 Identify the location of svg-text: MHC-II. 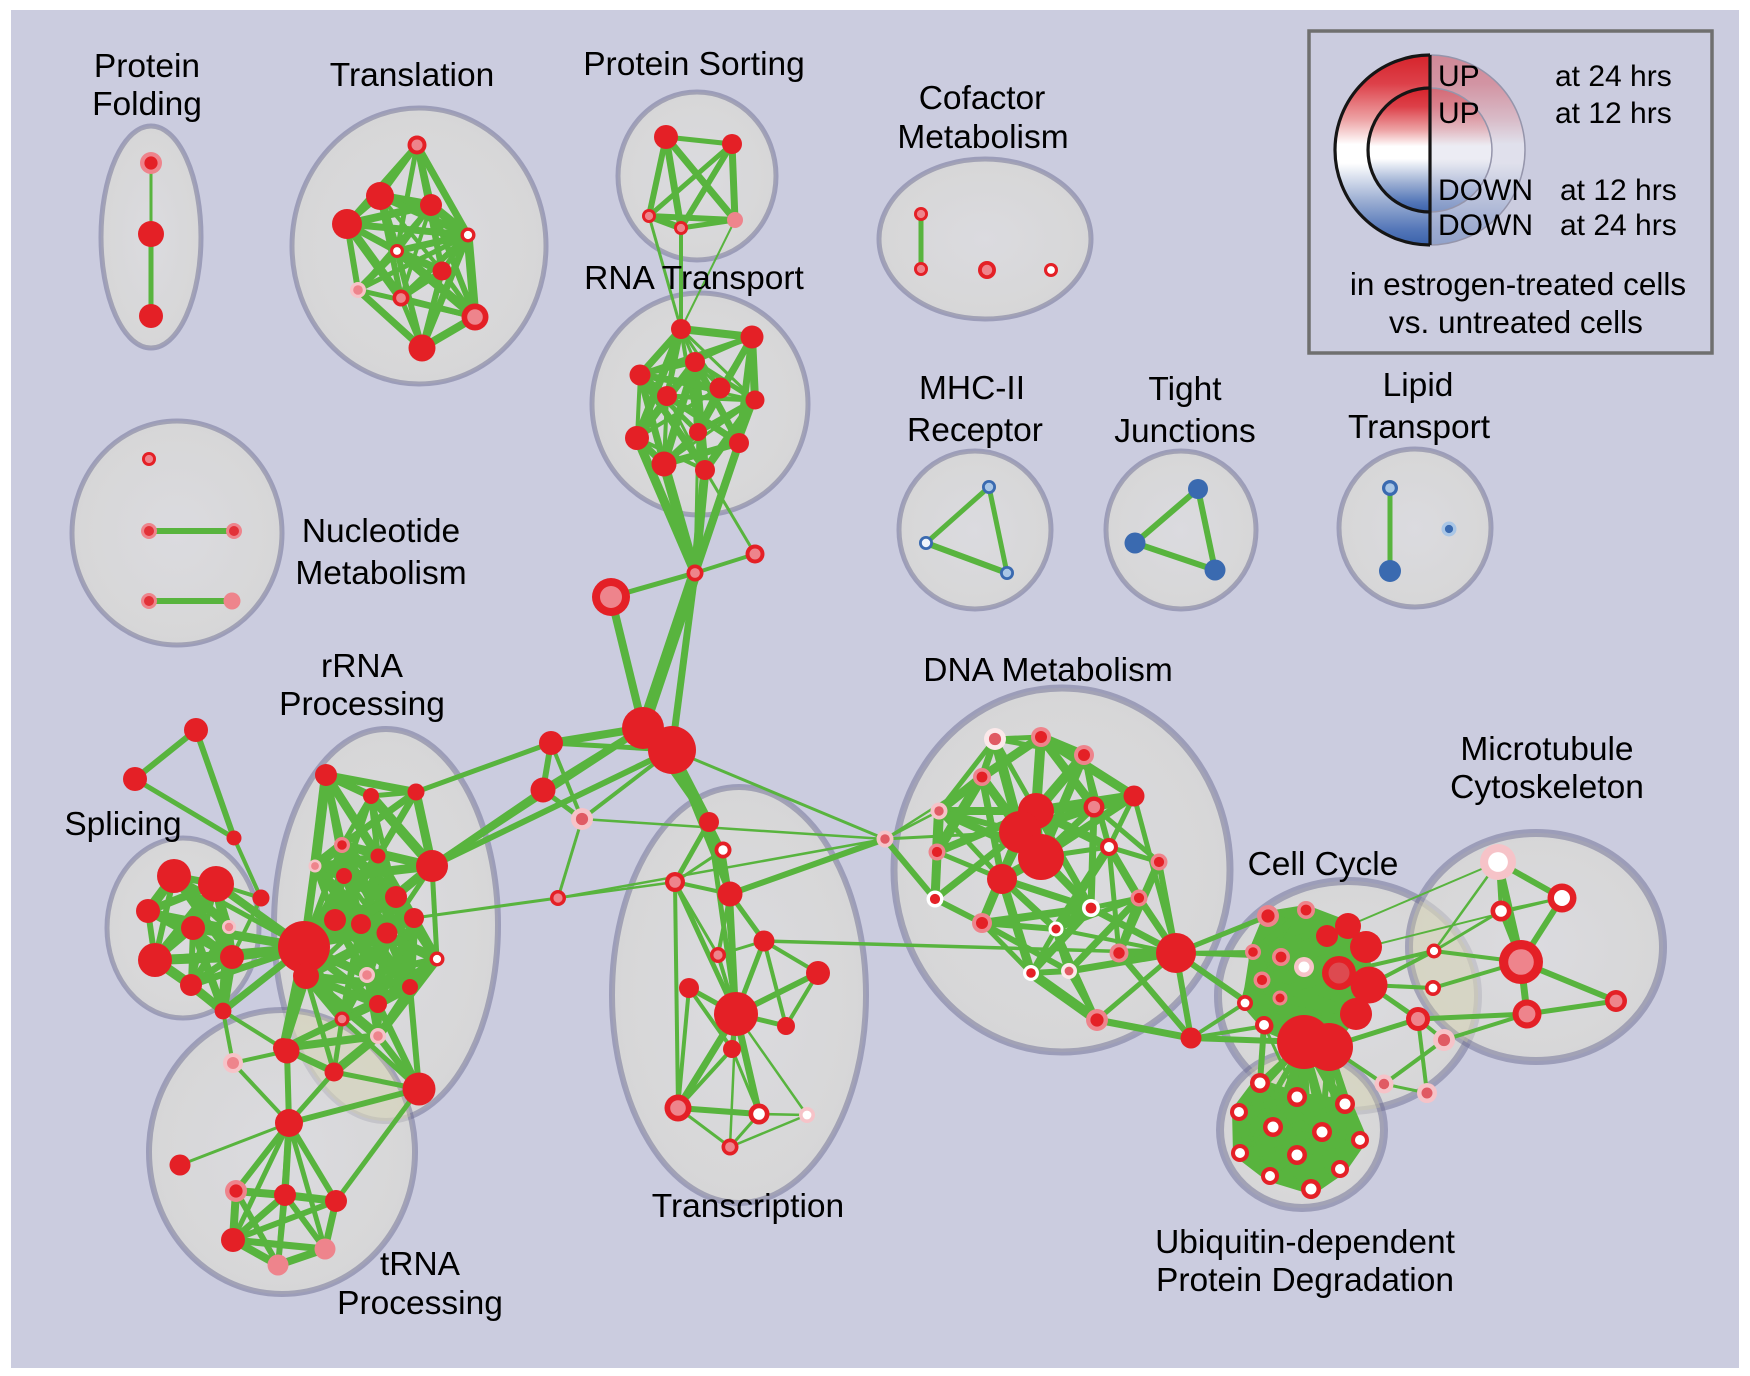
(972, 388).